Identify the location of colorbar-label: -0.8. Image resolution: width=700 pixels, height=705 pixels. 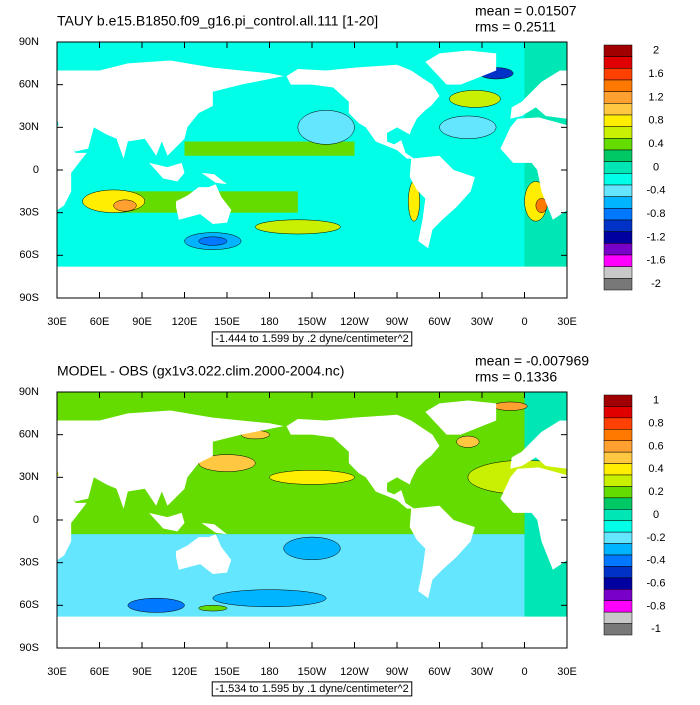
(656, 606).